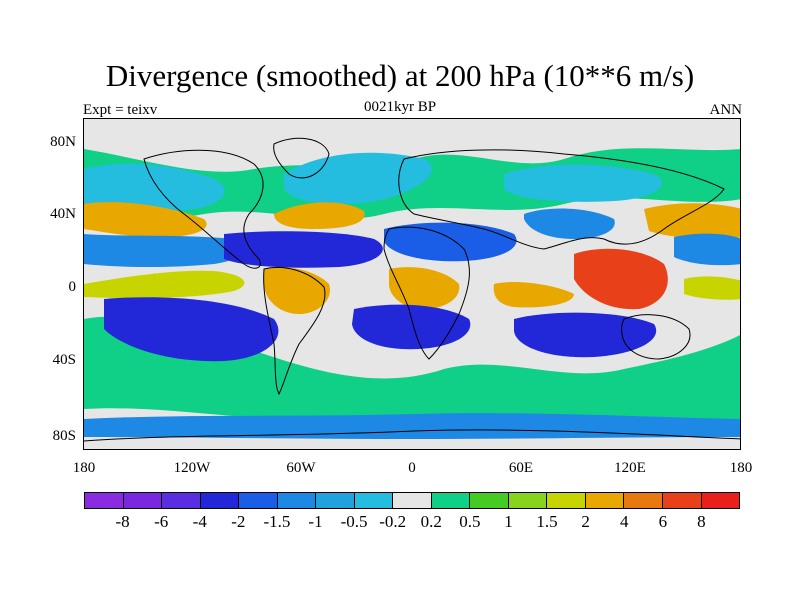  Describe the element at coordinates (621, 279) in the screenshot. I see `maritime-continent-positive` at that location.